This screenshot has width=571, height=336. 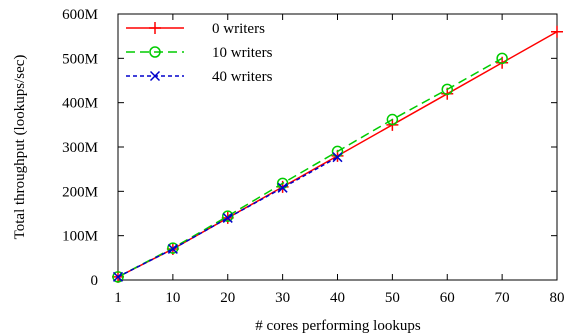 What do you see at coordinates (80, 59) in the screenshot?
I see `y-tick-label: 500M` at bounding box center [80, 59].